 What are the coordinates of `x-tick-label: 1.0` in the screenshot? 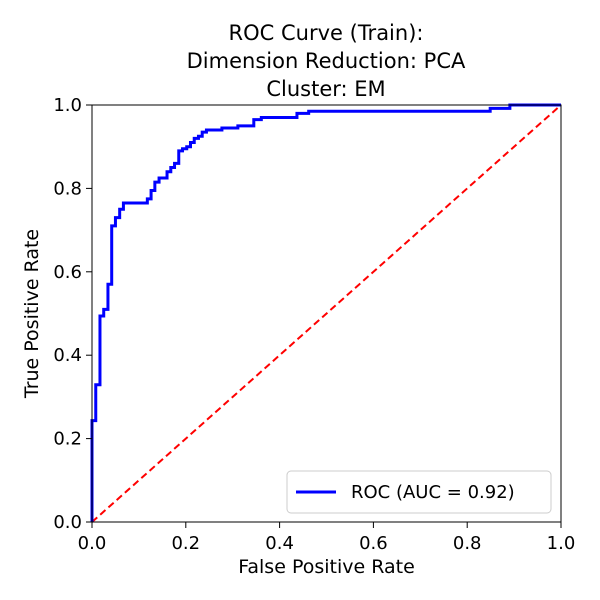 It's located at (561, 543).